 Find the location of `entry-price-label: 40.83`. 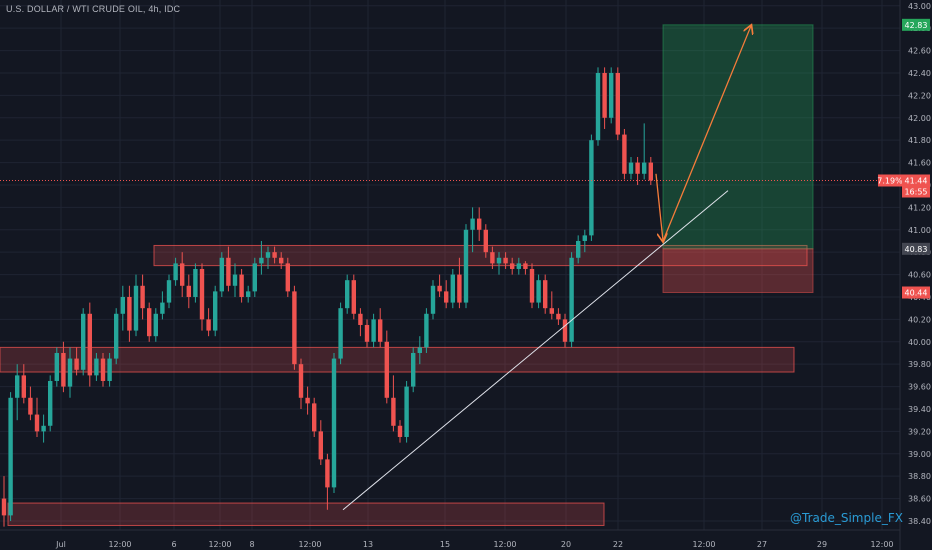

entry-price-label: 40.83 is located at coordinates (916, 249).